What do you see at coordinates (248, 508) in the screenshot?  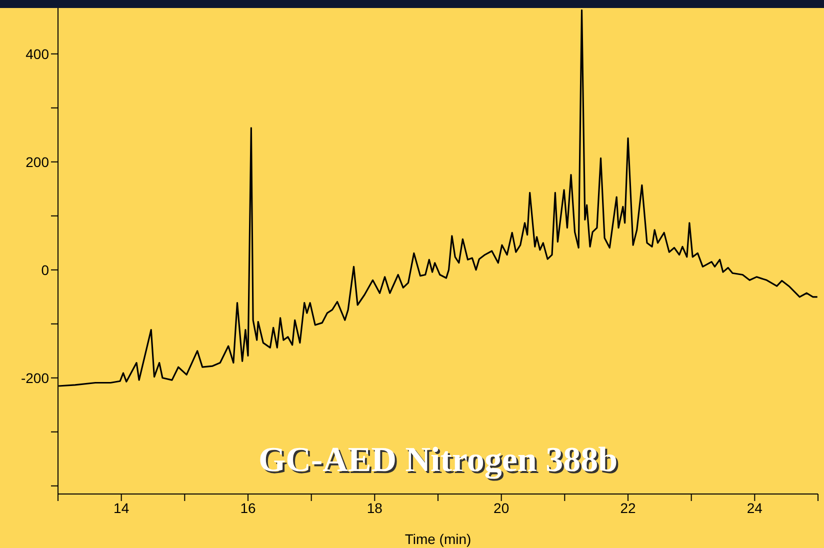 I see `x-tick-label: 16` at bounding box center [248, 508].